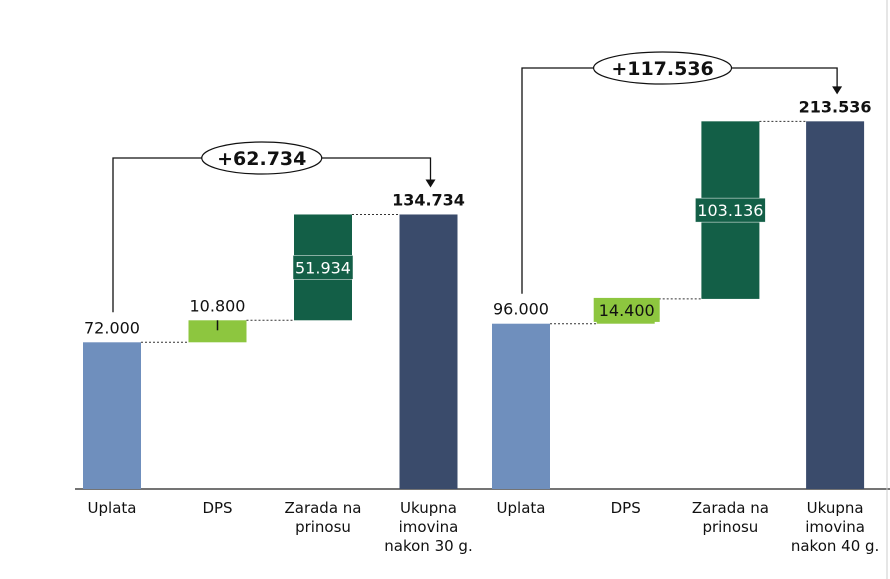 This screenshot has width=890, height=579. I want to click on category-label: Ukupna imovina nakon 30 g., so click(428, 527).